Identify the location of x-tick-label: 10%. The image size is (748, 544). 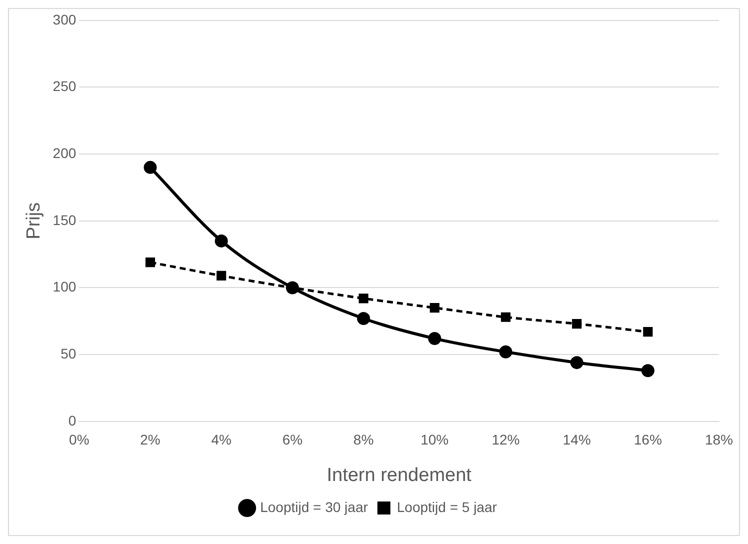
(434, 440).